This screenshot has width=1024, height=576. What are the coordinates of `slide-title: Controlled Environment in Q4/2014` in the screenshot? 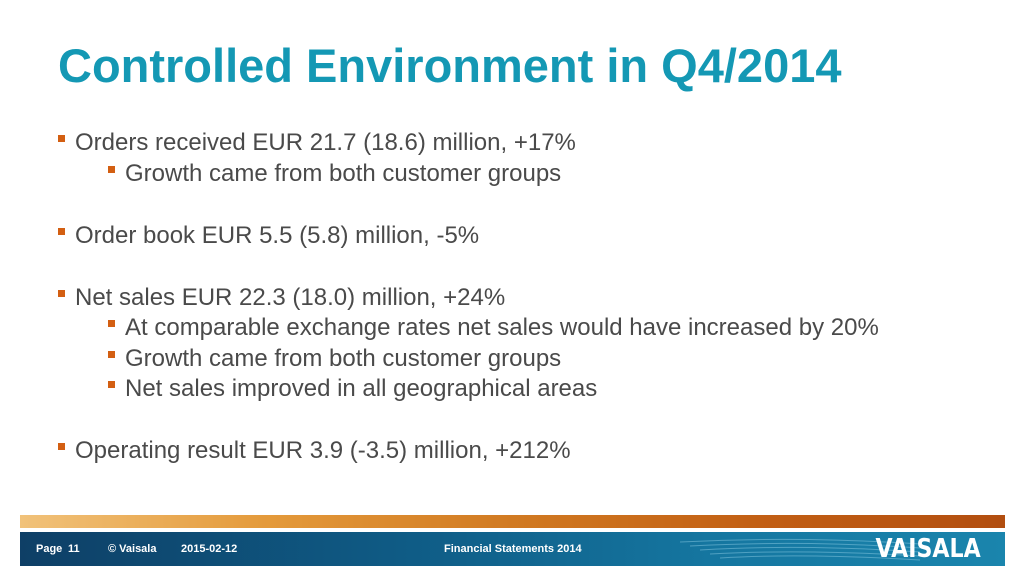 It's located at (450, 65).